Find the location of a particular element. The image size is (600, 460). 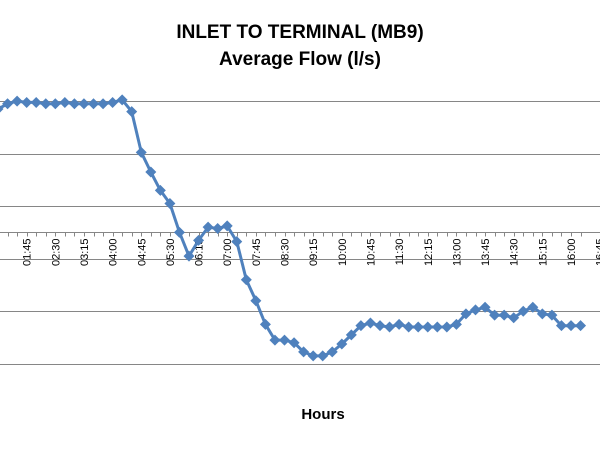

chart-title: INLET TO TERMINAL (MB9) is located at coordinates (300, 32).